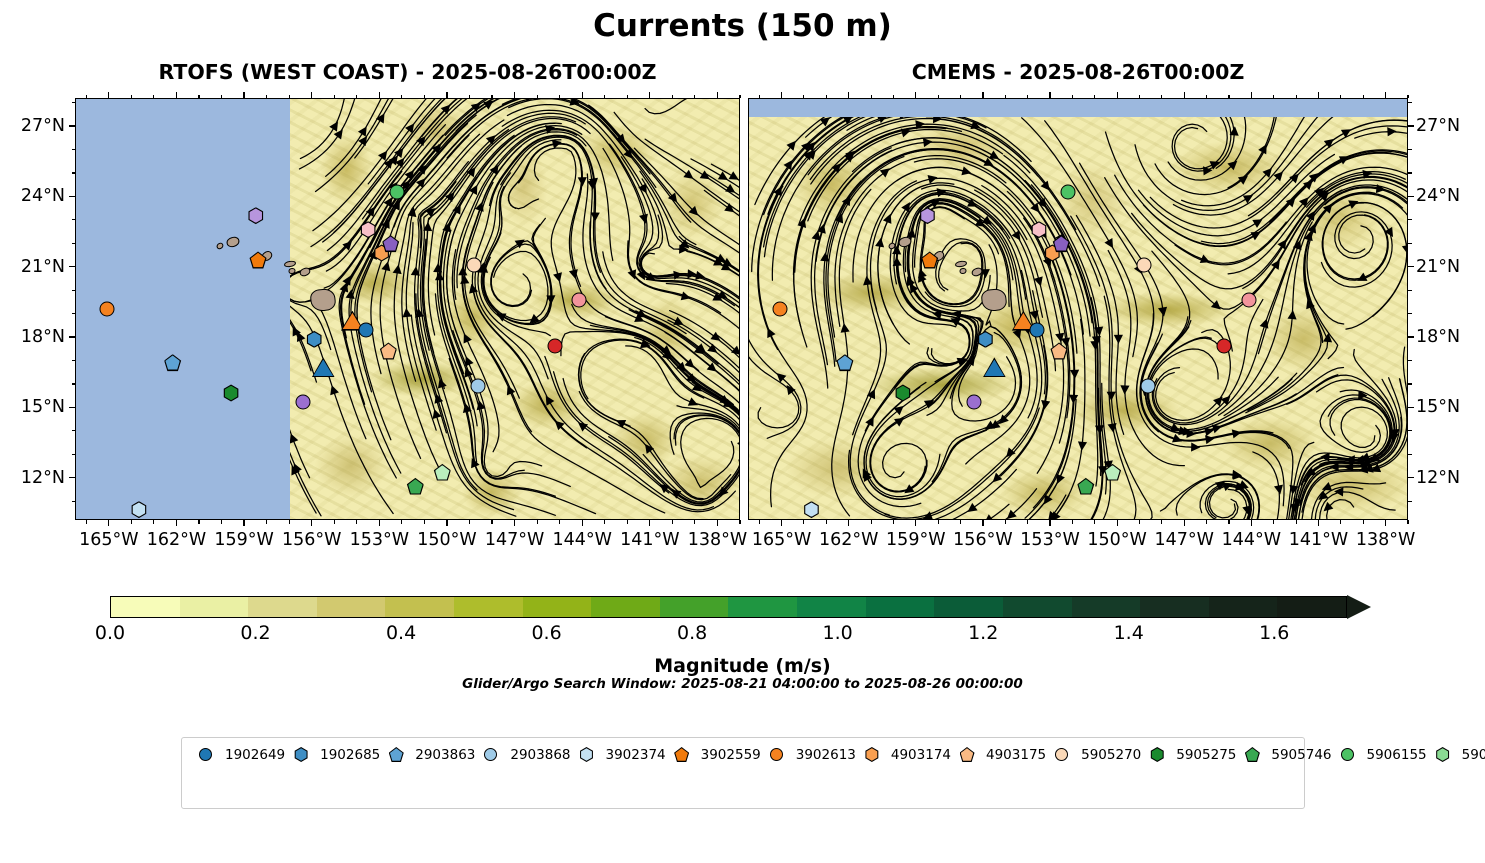 The image size is (1485, 863). I want to click on pentagon-marker-icon, so click(1059, 351).